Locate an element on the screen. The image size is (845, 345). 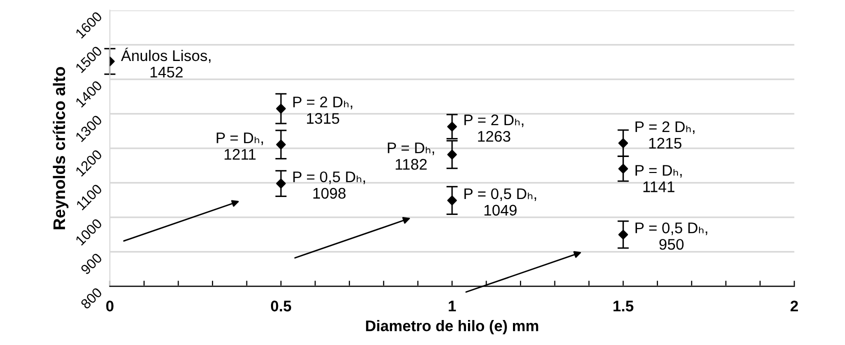
annotation: P = 2 Dₕ, 1263 is located at coordinates (494, 128).